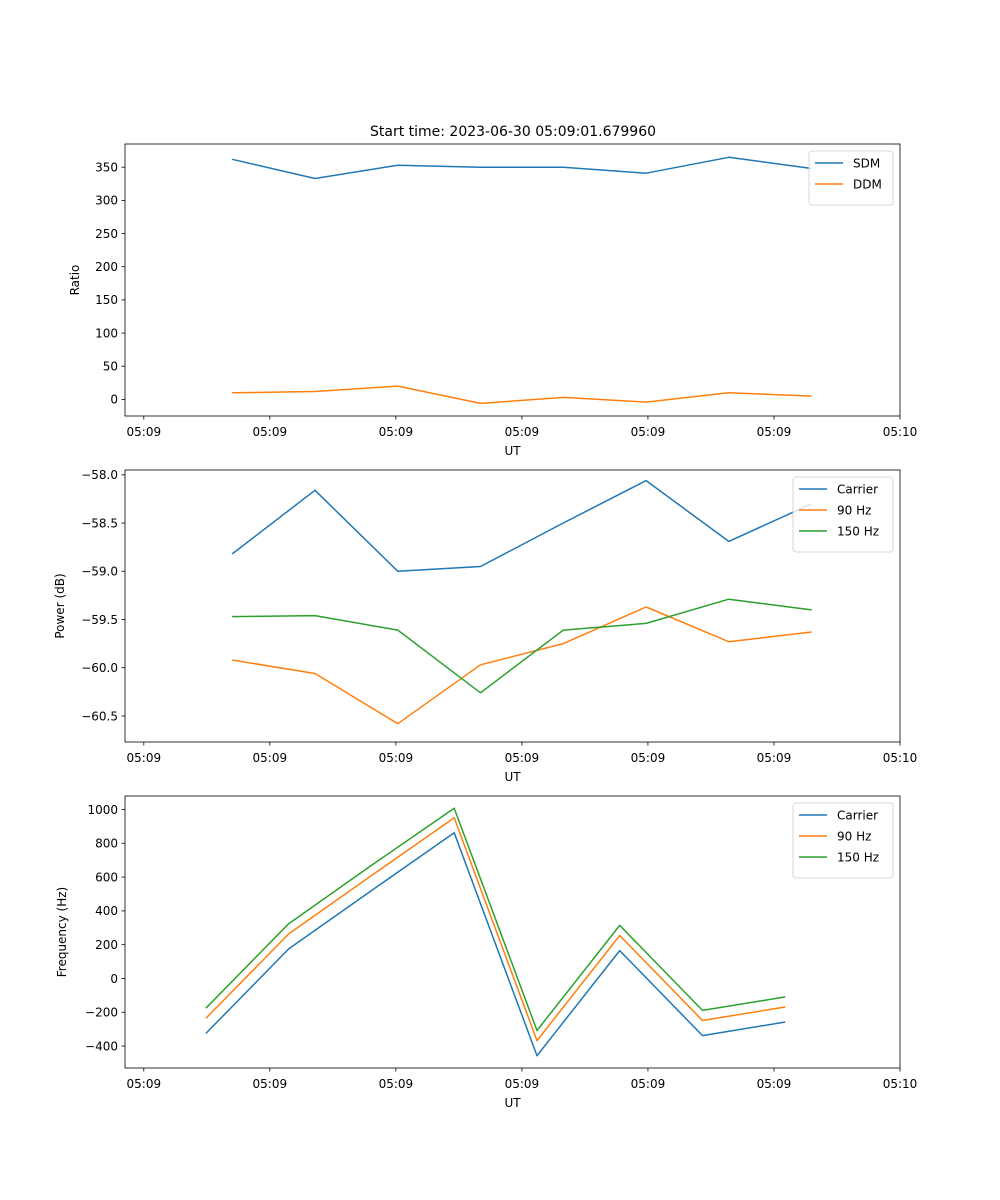  I want to click on y-tick-label: 250, so click(106, 234).